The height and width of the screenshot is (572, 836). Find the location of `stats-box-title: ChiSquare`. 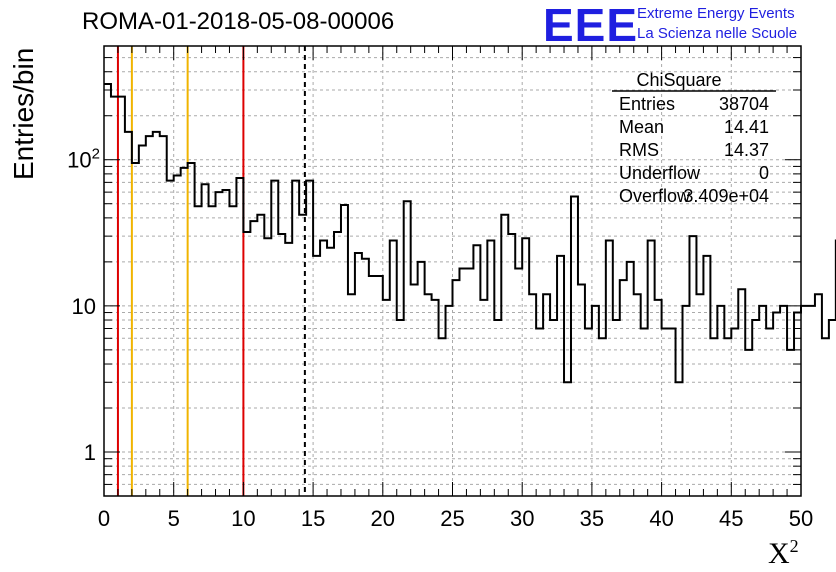

stats-box-title: ChiSquare is located at coordinates (678, 80).